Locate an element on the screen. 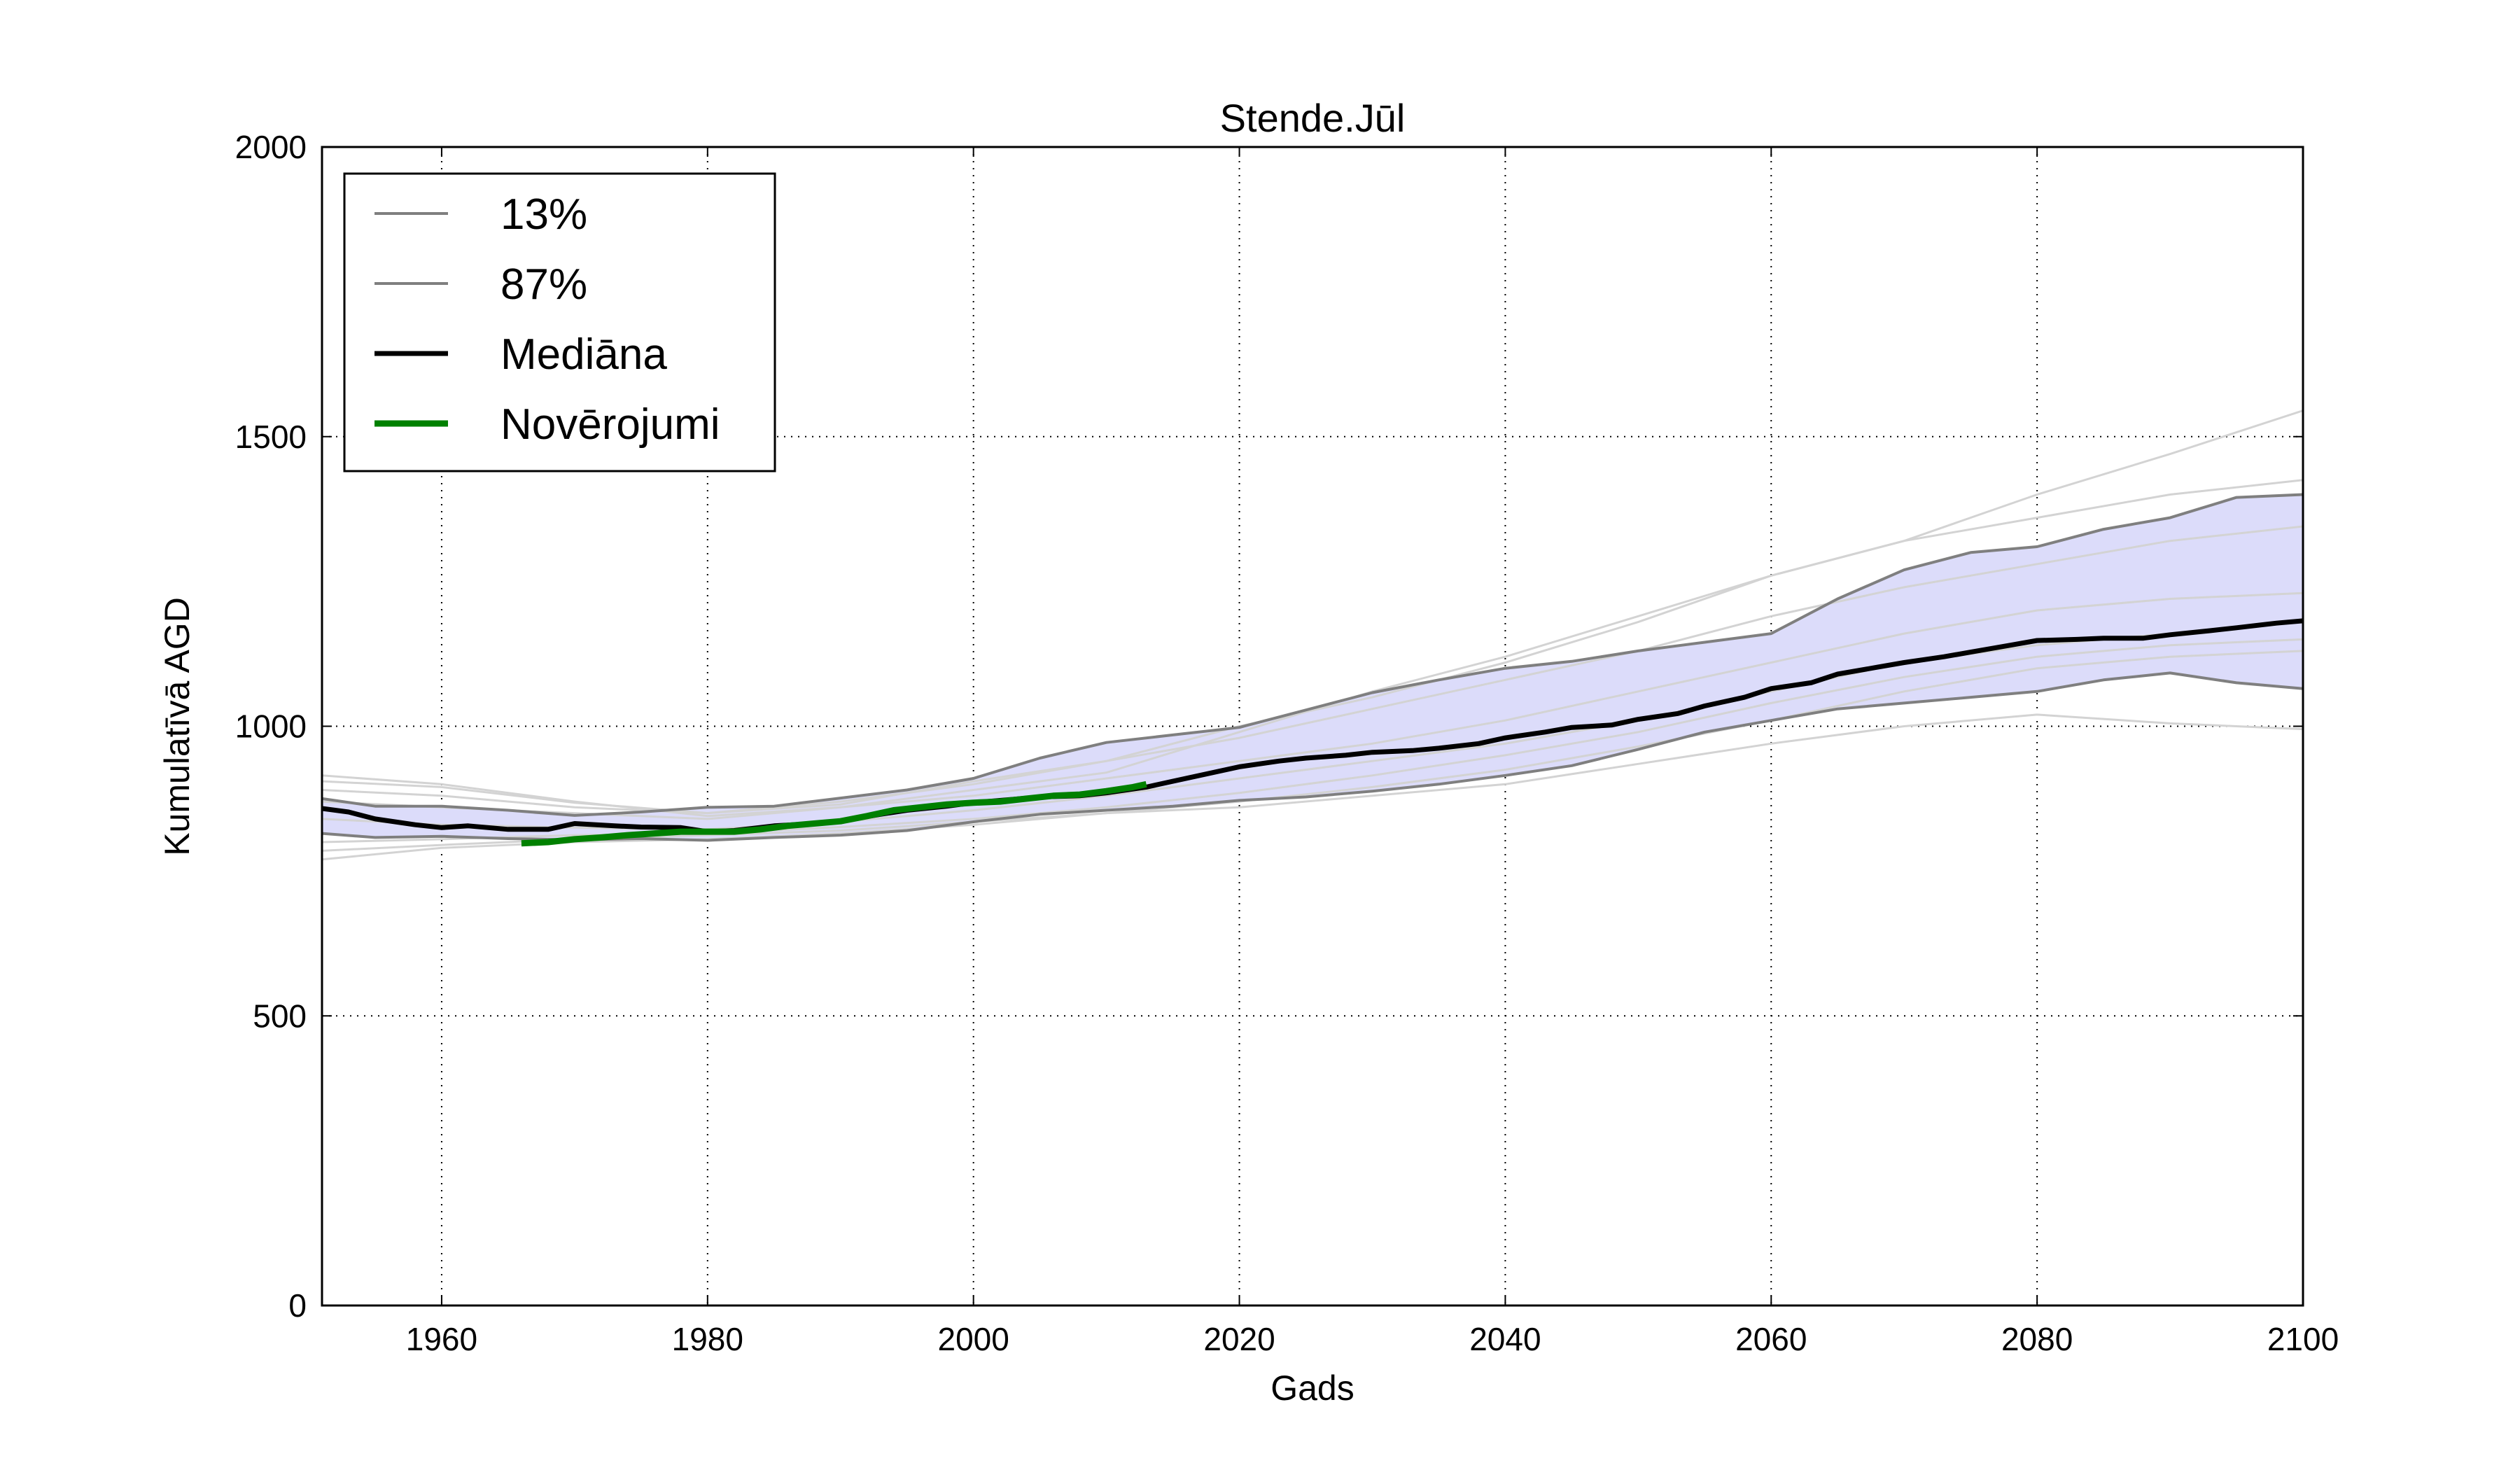 The height and width of the screenshot is (1470, 2520). legend-label: 87% is located at coordinates (543, 284).